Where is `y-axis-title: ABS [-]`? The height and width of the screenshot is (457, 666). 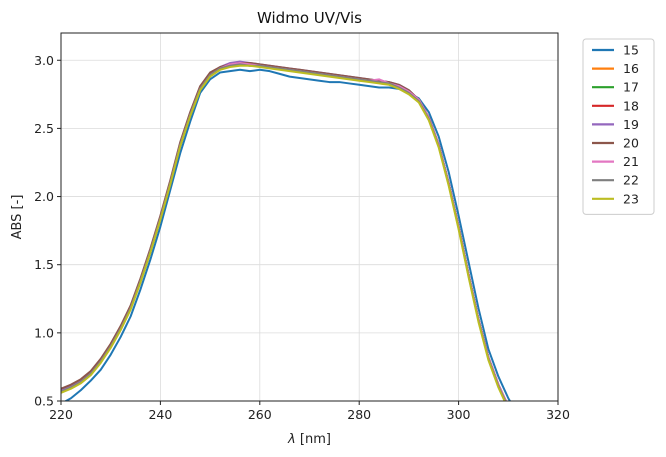 y-axis-title: ABS [-] is located at coordinates (17, 217).